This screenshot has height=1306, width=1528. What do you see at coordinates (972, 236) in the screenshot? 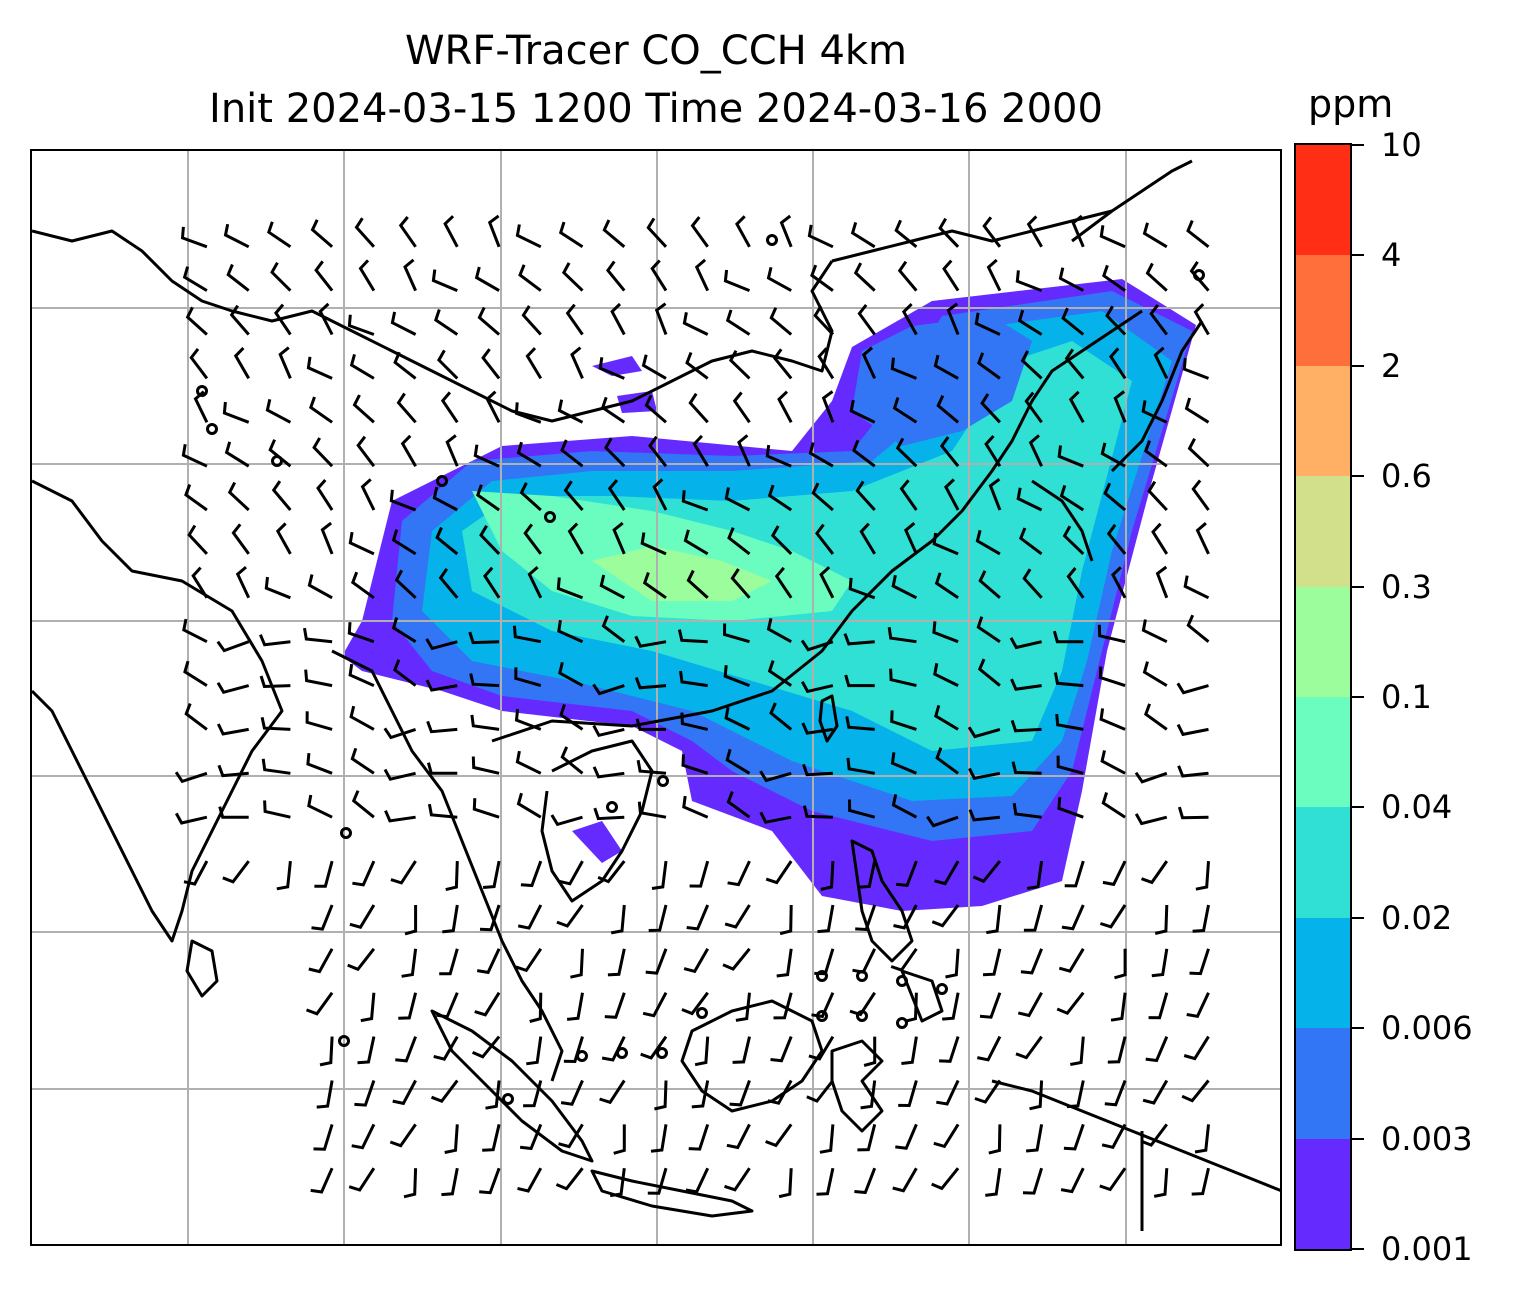
I see `coastline-northeast-asia` at bounding box center [972, 236].